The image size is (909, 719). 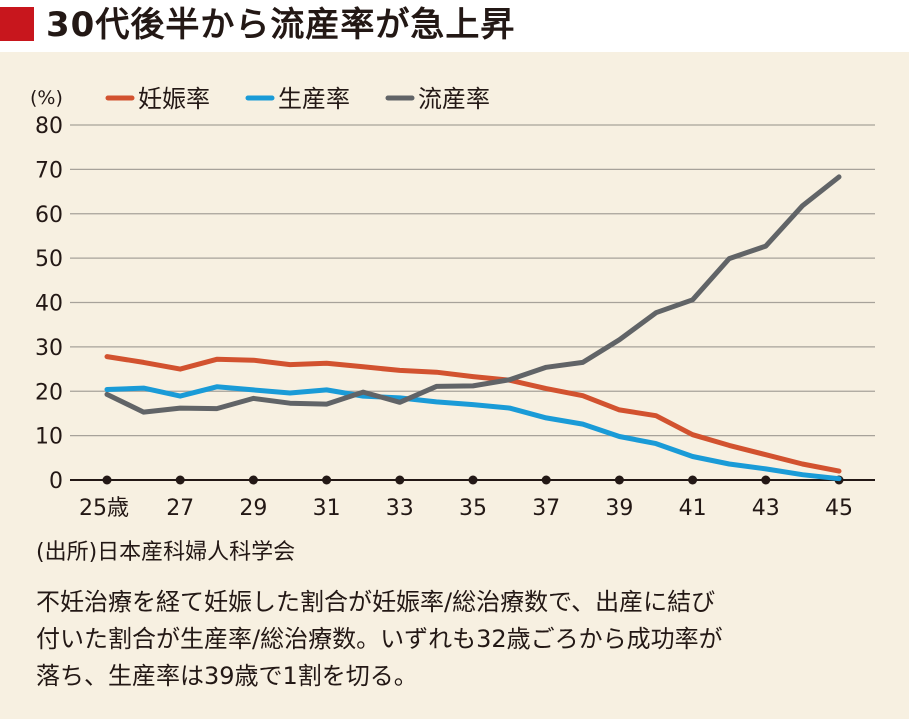 I want to click on header-bar: 30代後半から流産率が急上昇, so click(x=454, y=26).